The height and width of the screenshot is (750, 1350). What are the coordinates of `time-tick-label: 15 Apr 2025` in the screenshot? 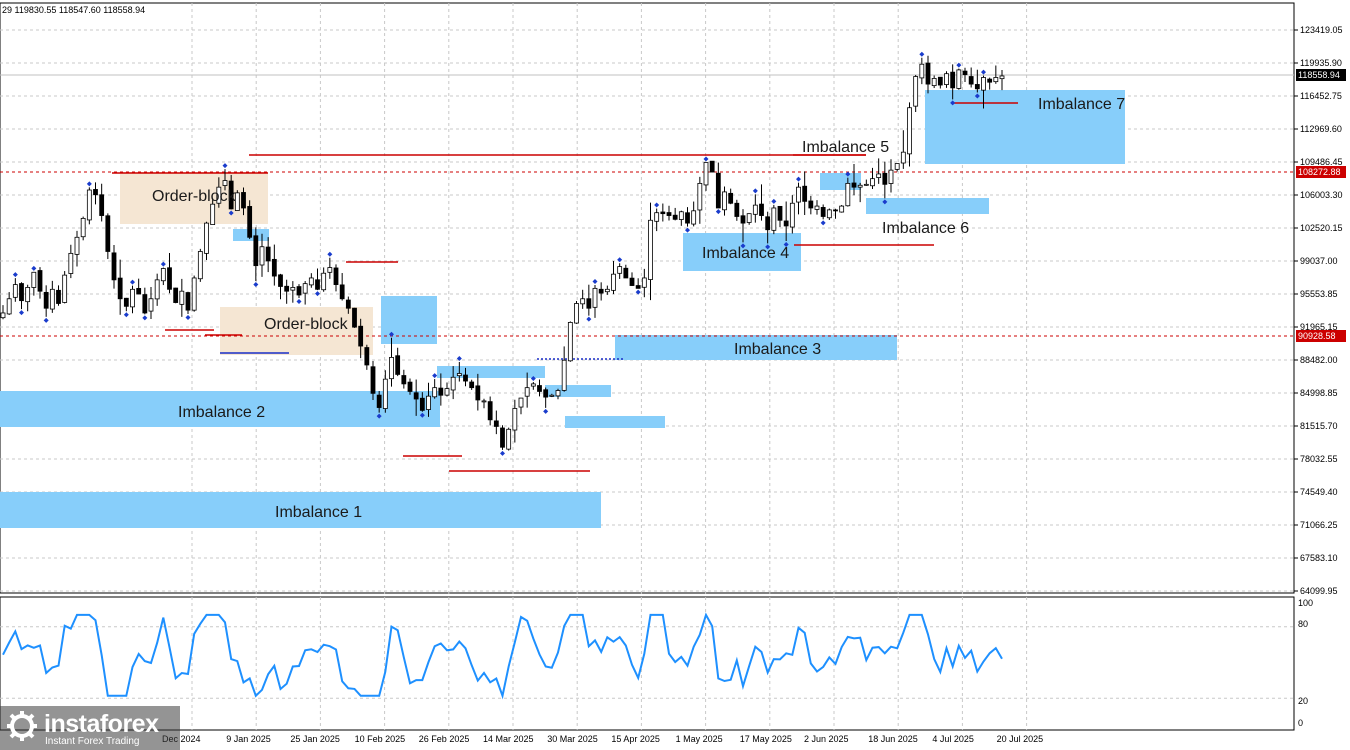 It's located at (635, 739).